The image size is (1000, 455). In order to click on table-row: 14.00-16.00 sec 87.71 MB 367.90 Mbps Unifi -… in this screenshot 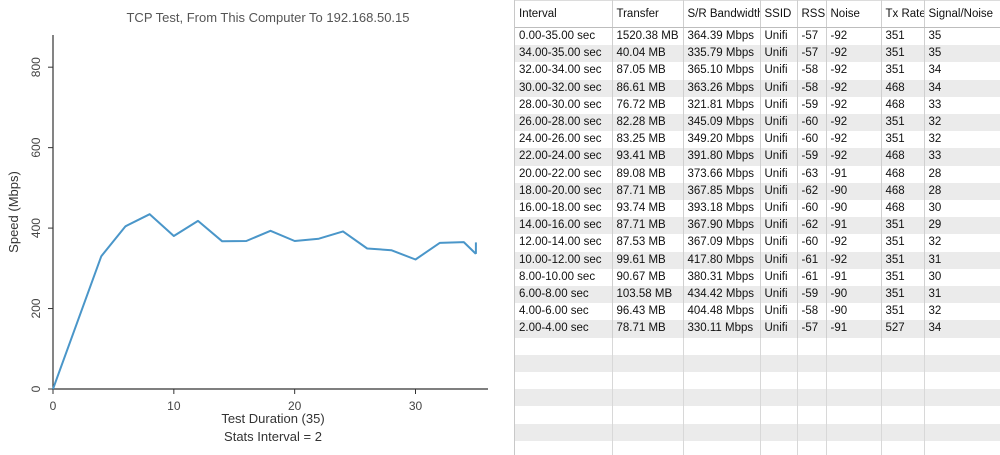, I will do `click(757, 226)`.